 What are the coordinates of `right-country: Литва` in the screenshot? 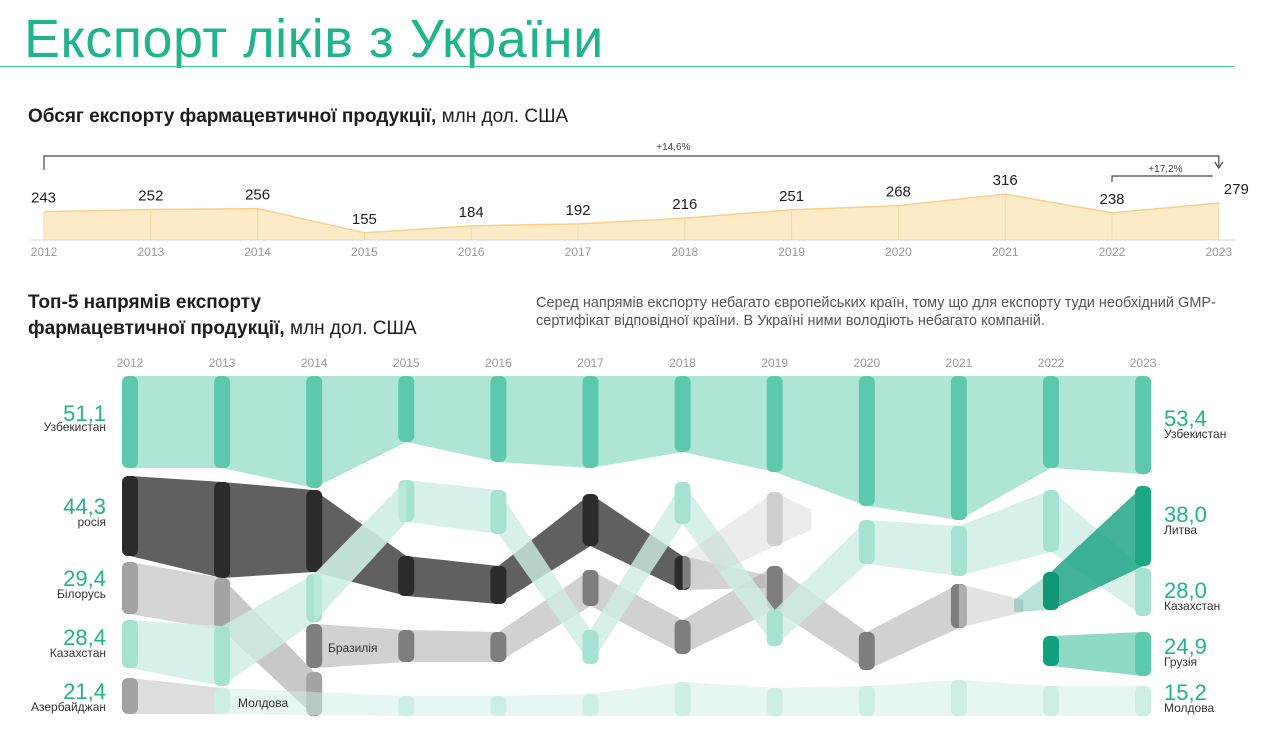 It's located at (1180, 530).